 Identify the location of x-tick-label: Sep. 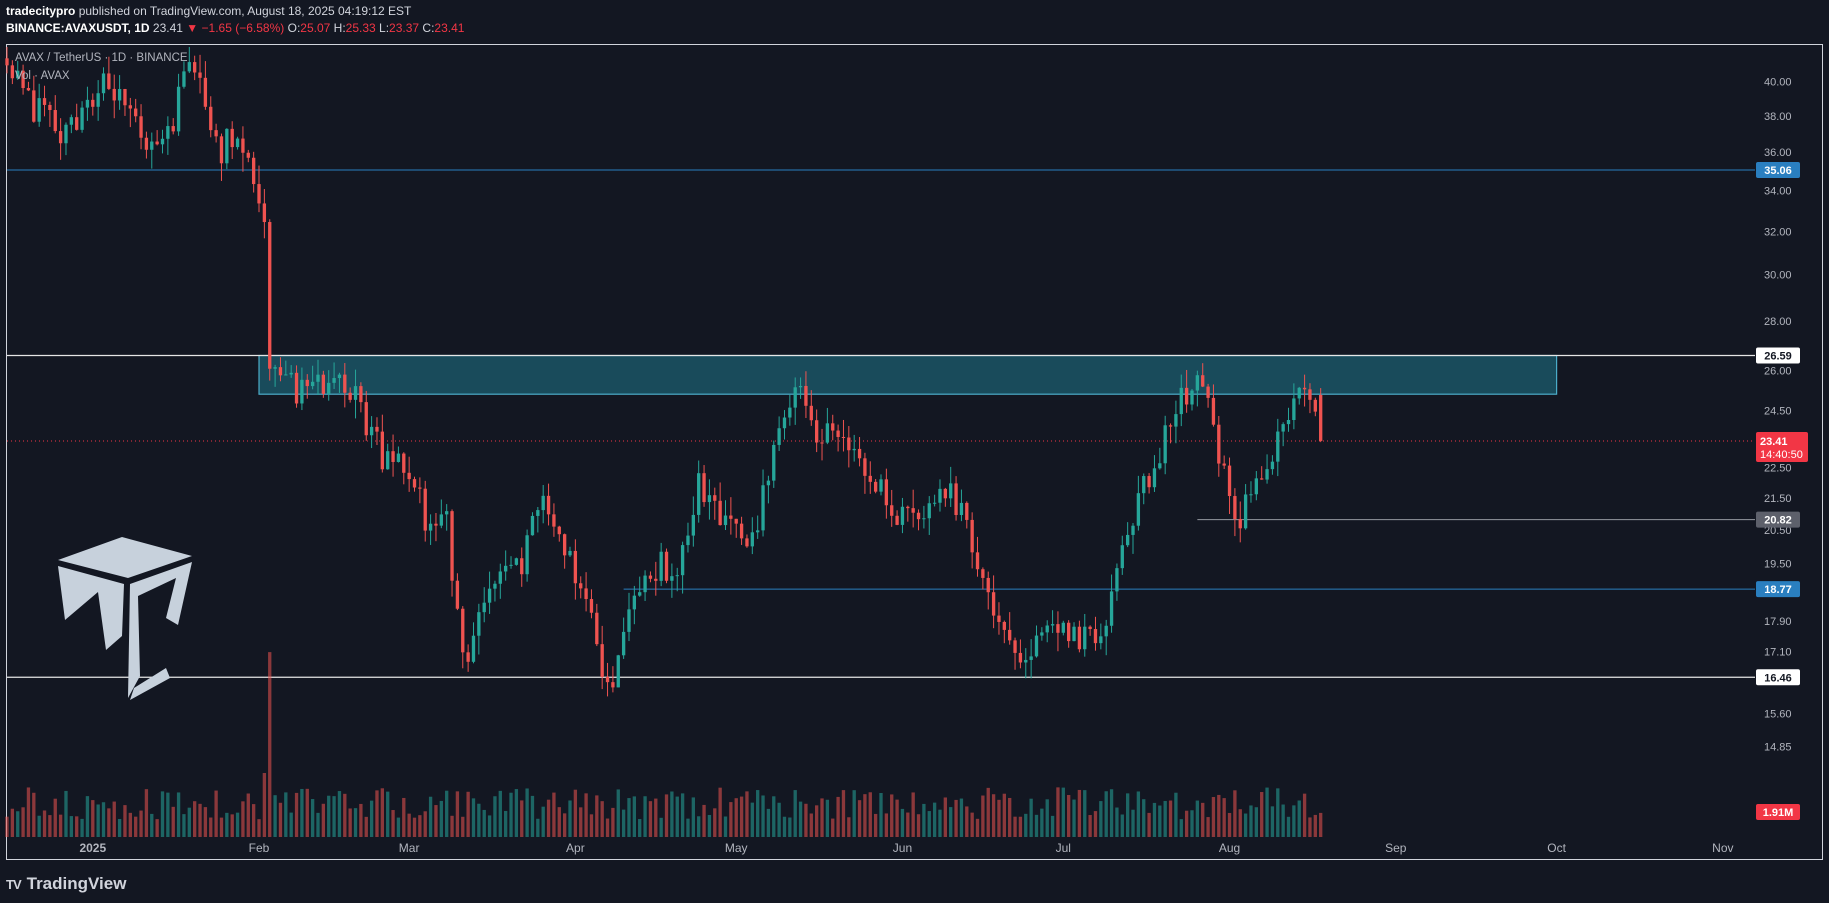
(1396, 848).